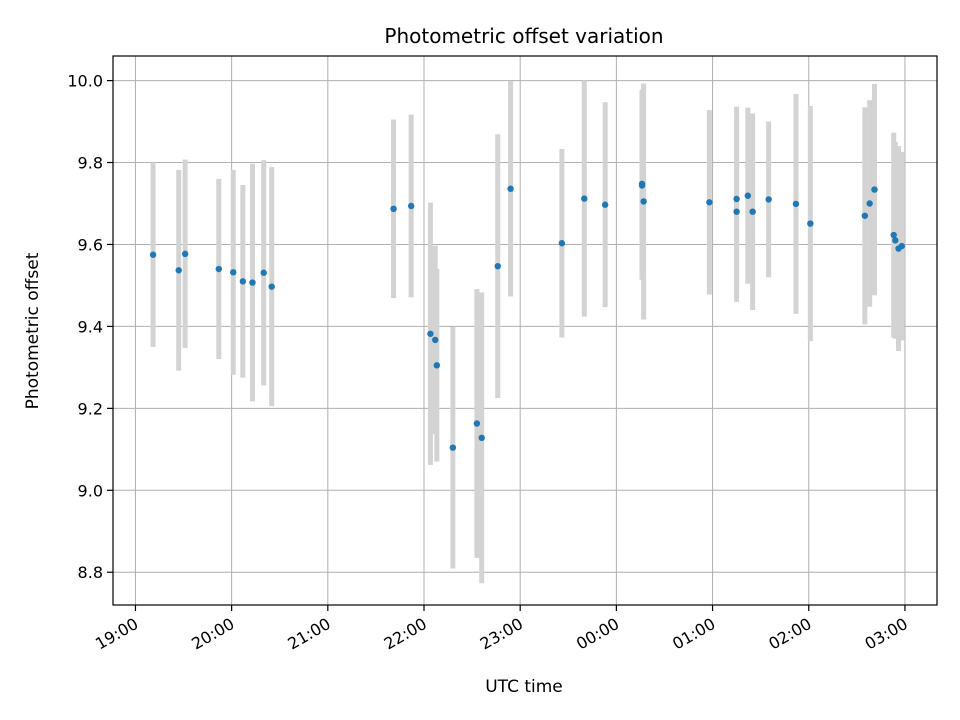  Describe the element at coordinates (523, 36) in the screenshot. I see `chart-title: Photometric offset variation` at that location.